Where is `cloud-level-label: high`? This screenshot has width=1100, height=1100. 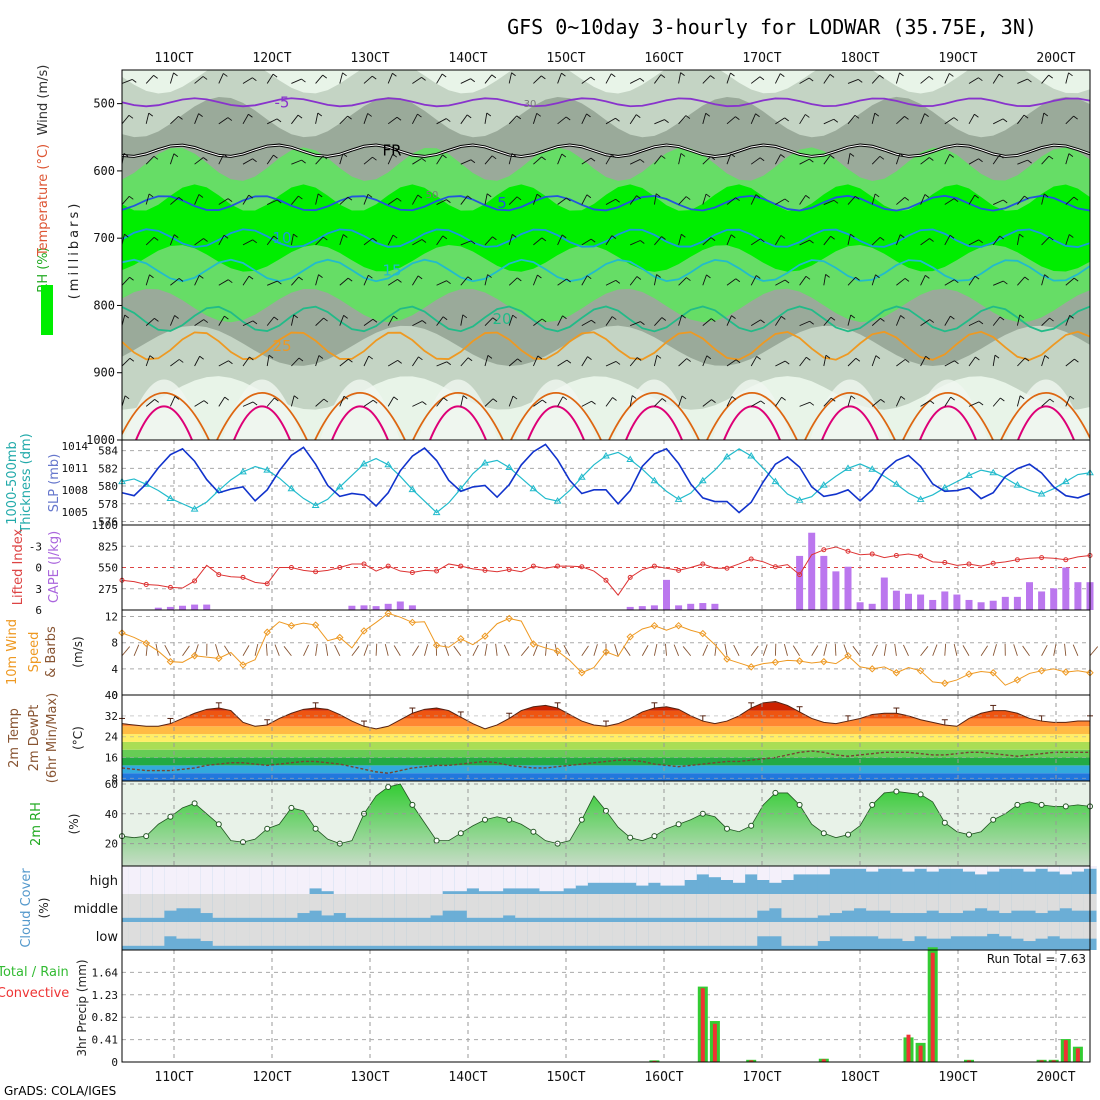
cloud-level-label: high is located at coordinates (104, 881).